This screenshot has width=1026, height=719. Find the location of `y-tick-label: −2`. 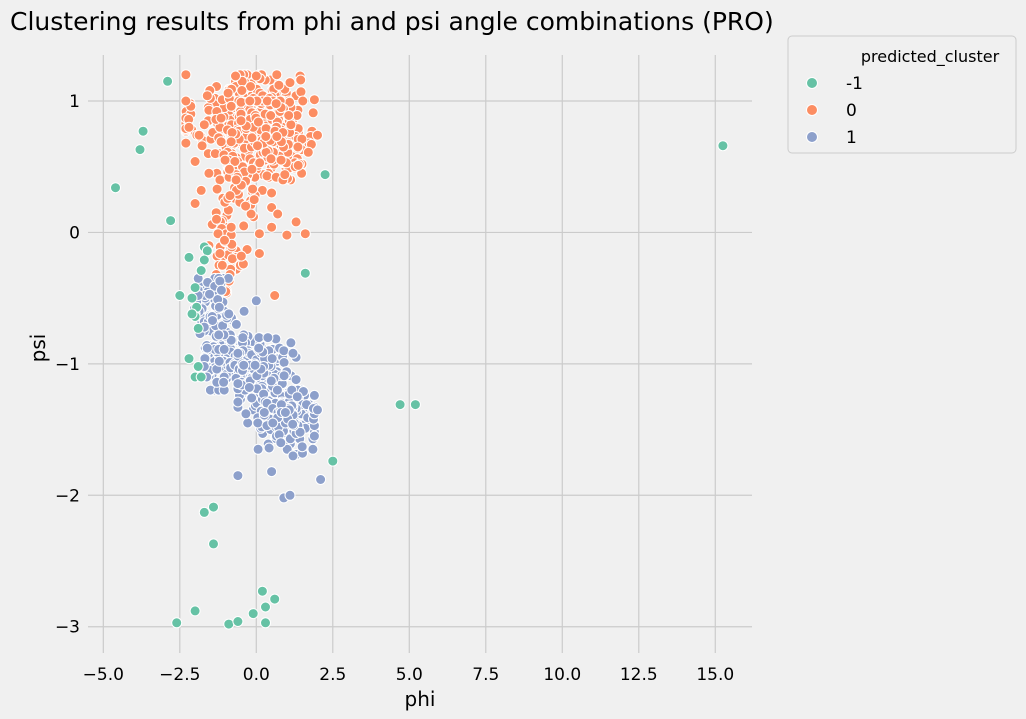

y-tick-label: −2 is located at coordinates (67, 496).